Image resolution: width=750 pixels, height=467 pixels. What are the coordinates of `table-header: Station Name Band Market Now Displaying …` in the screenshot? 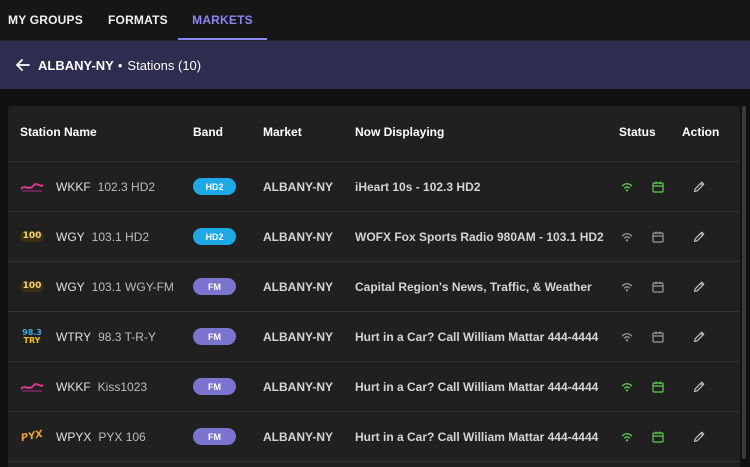 It's located at (374, 134).